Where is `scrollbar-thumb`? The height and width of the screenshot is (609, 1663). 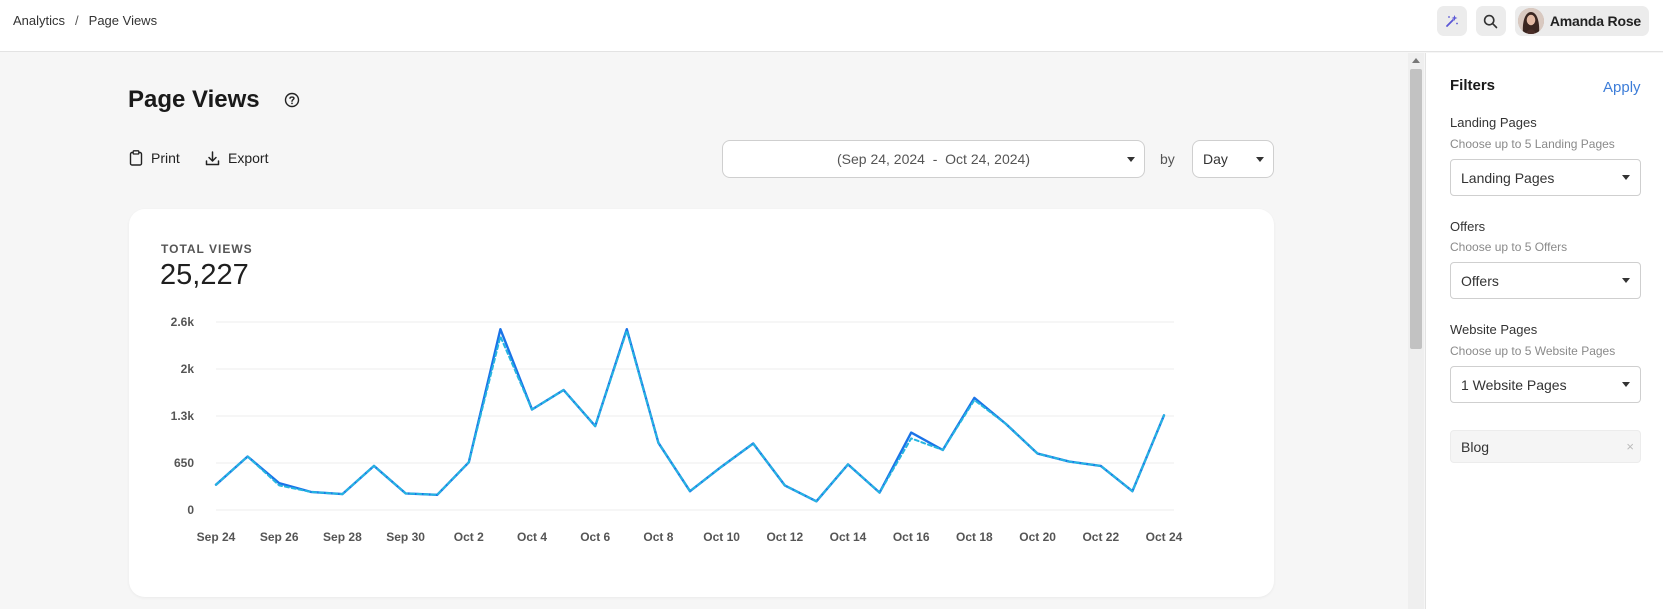
scrollbar-thumb is located at coordinates (1416, 209).